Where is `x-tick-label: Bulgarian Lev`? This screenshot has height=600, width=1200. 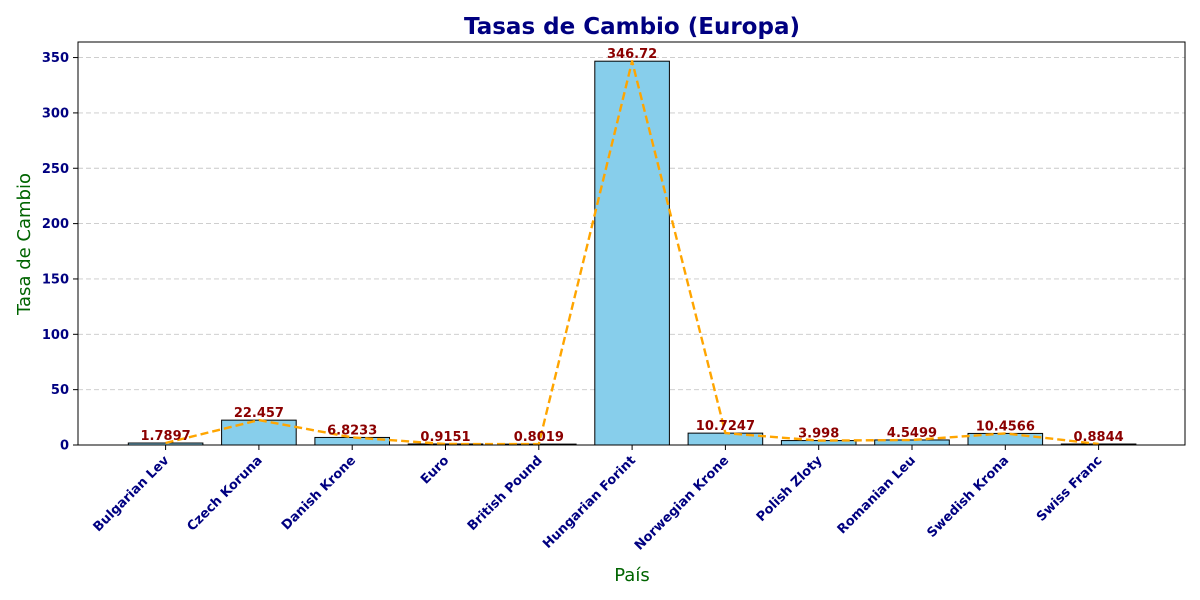 x-tick-label: Bulgarian Lev is located at coordinates (132, 494).